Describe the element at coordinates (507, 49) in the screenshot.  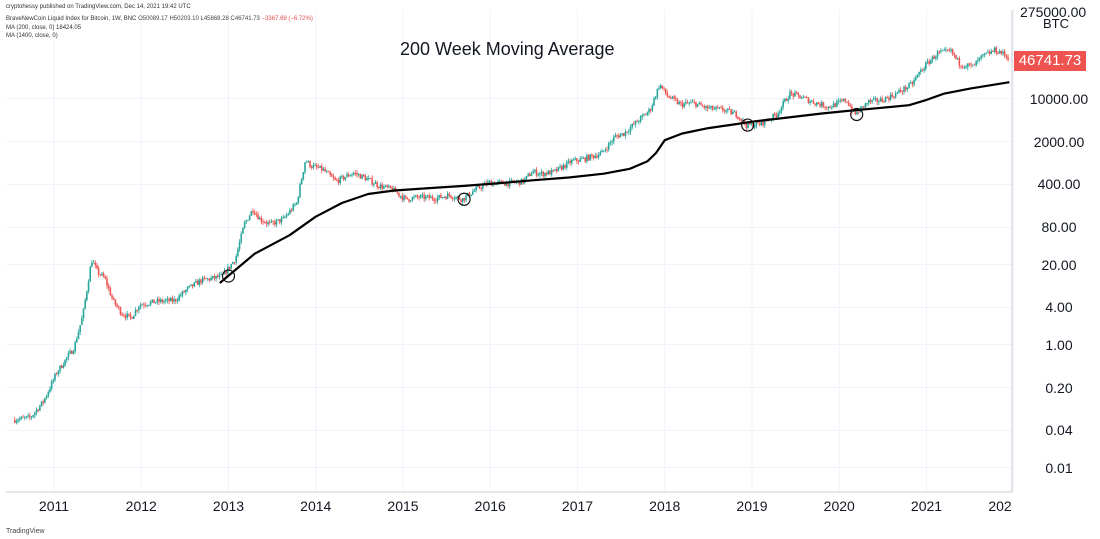
I see `chart-title: 200 Week Moving Average` at that location.